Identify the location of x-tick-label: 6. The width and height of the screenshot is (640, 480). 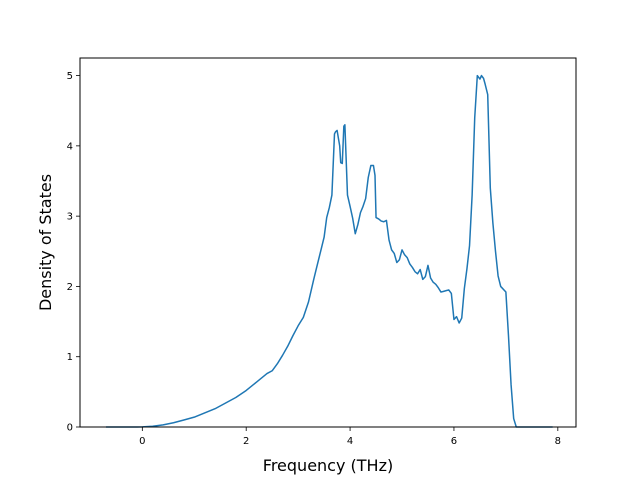
(454, 441).